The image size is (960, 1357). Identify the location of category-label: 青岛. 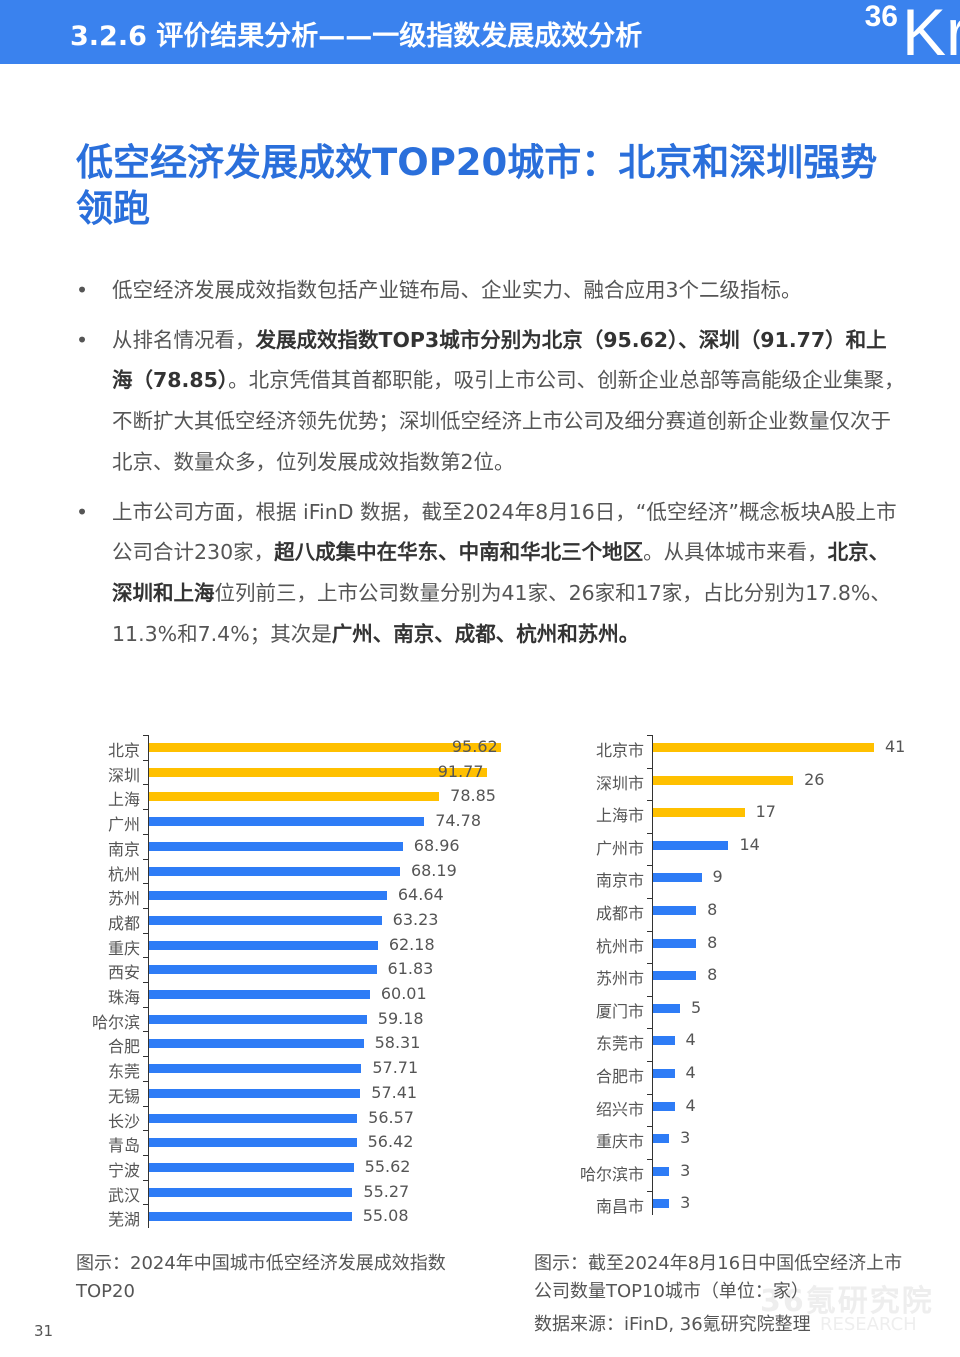
(123, 1146).